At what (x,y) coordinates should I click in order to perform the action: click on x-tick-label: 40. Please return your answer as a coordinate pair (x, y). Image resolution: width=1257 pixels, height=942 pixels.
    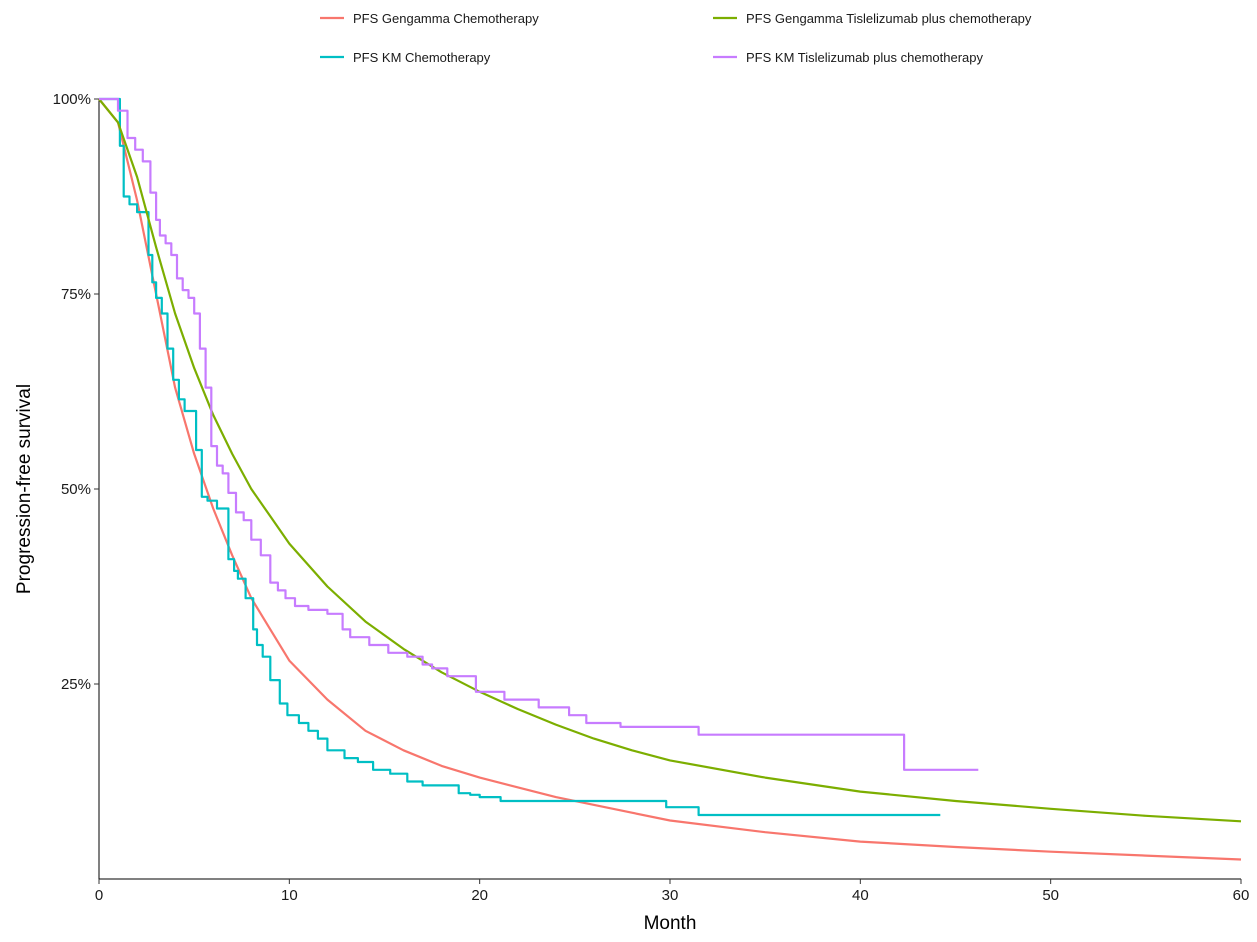
    Looking at the image, I should click on (860, 895).